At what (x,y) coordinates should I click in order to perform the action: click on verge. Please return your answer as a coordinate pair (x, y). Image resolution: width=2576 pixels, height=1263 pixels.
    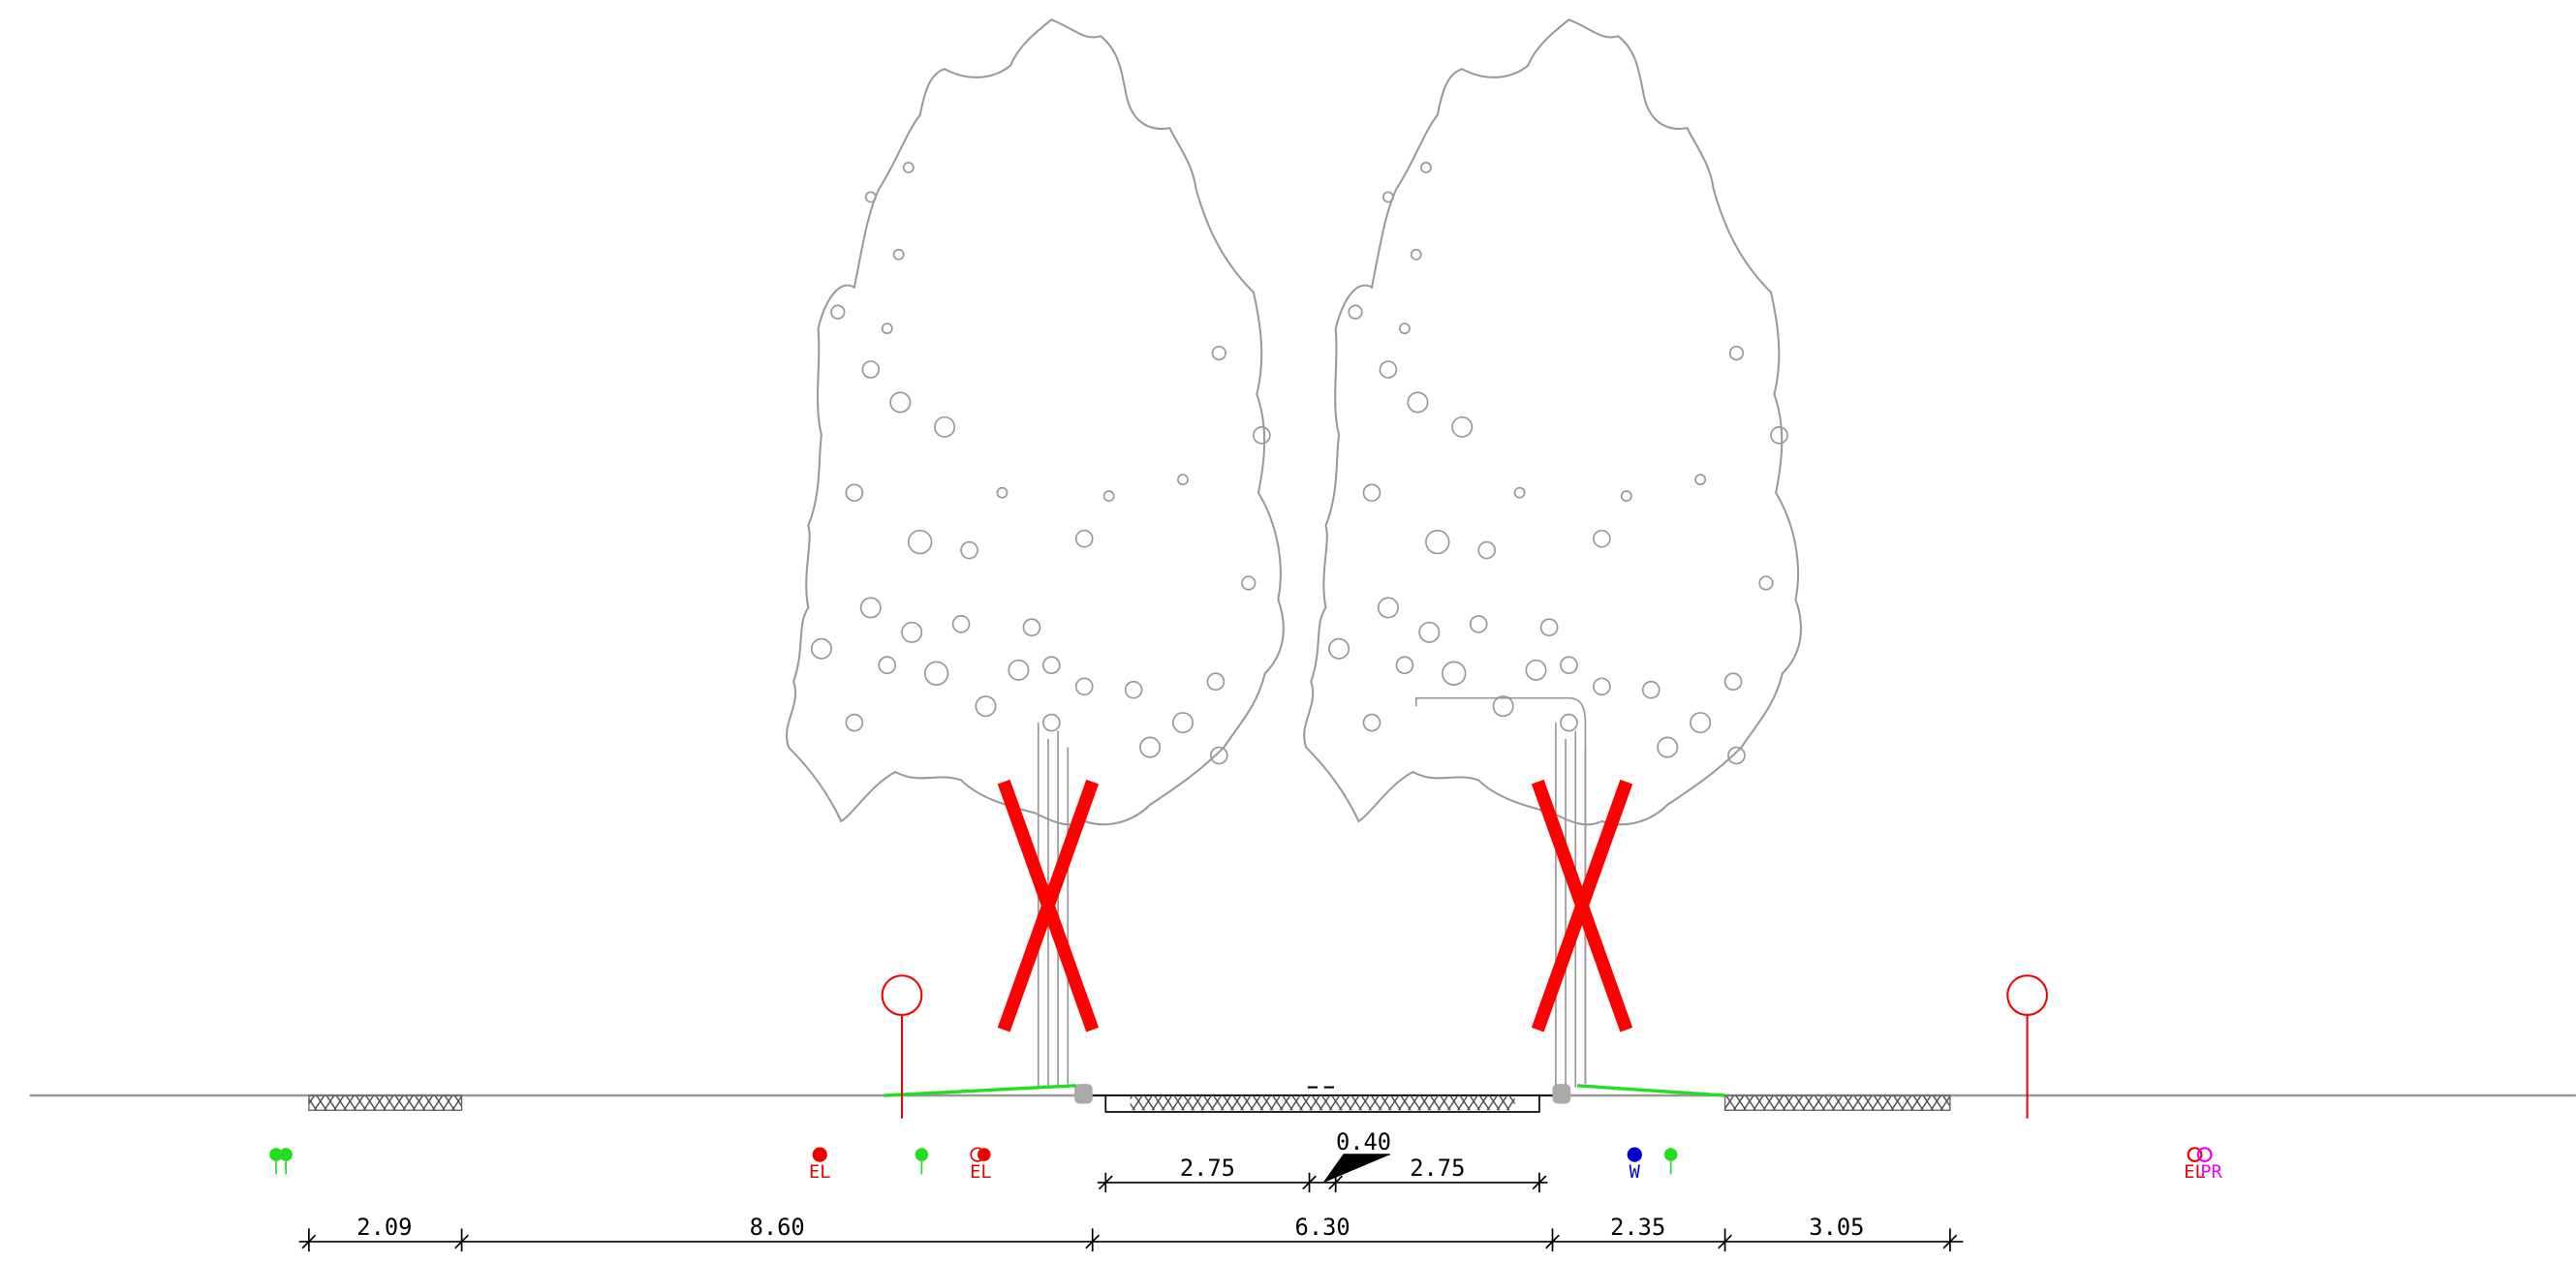
    Looking at the image, I should click on (1304, 1090).